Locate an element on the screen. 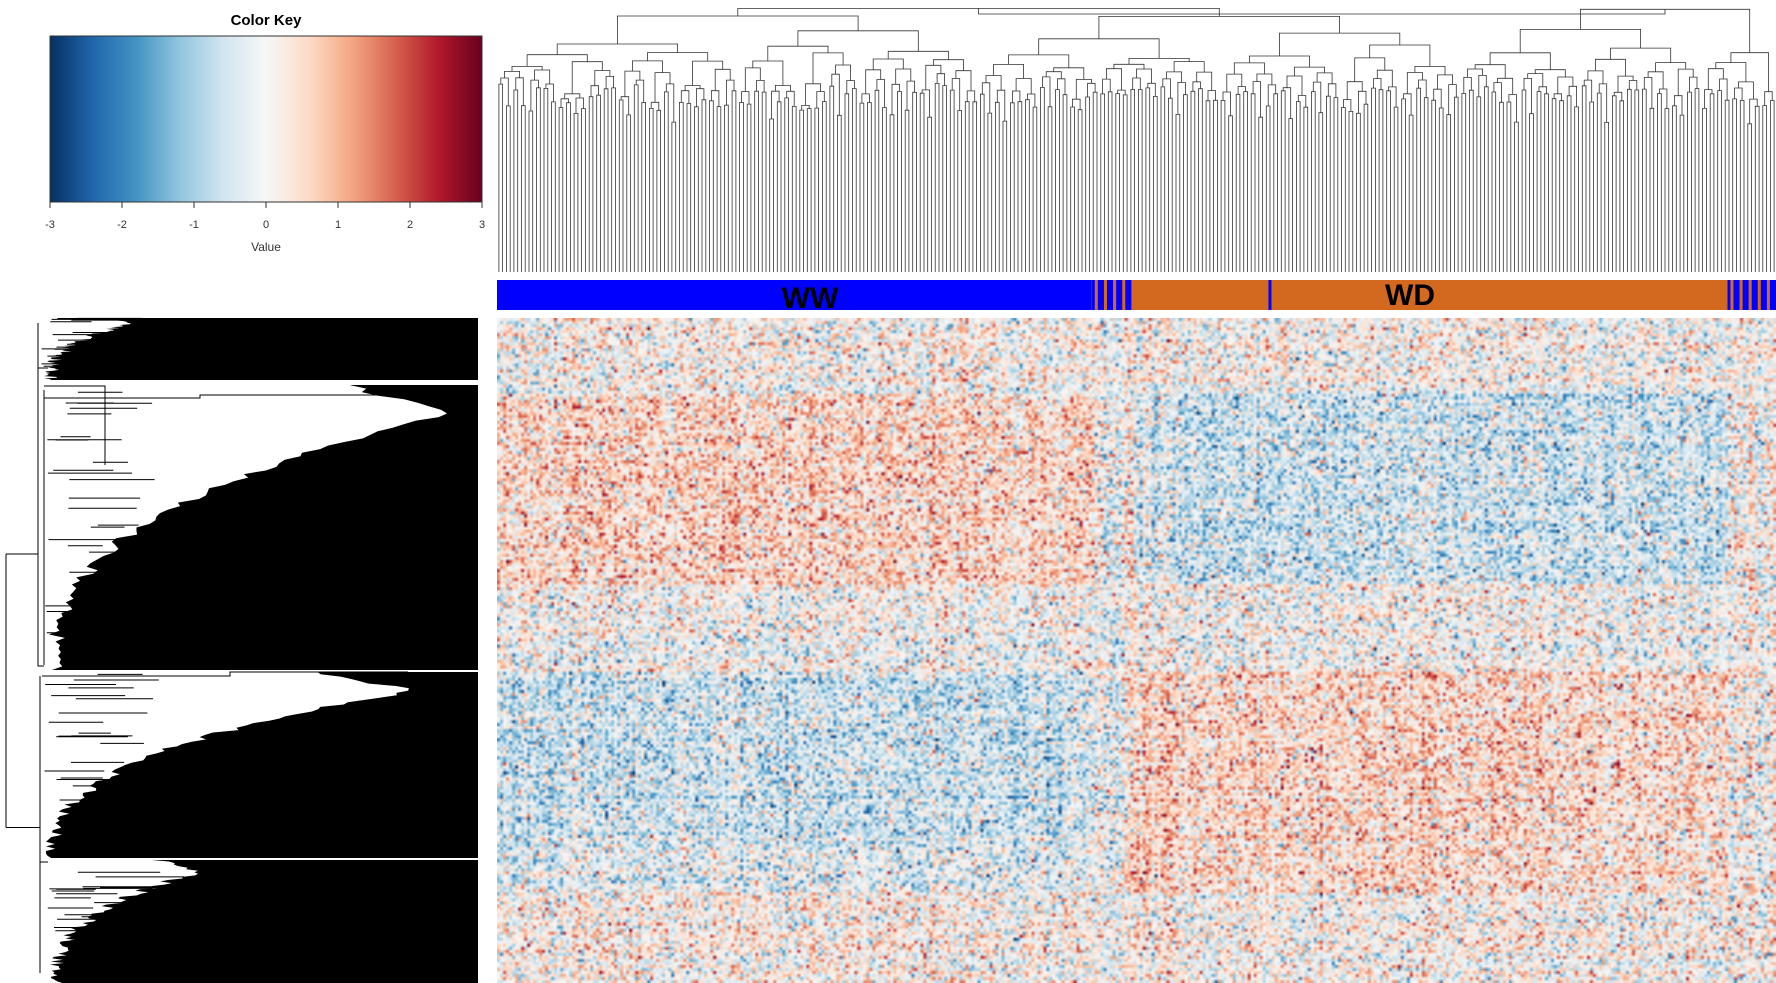 This screenshot has width=1776, height=983. color-key-tick-label: 3 is located at coordinates (482, 225).